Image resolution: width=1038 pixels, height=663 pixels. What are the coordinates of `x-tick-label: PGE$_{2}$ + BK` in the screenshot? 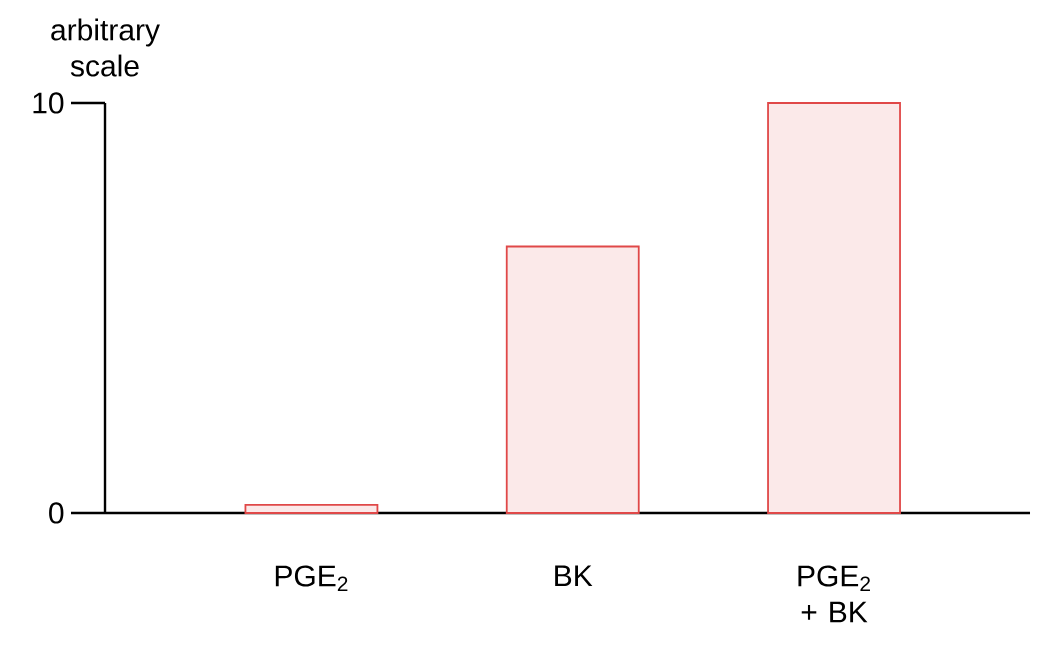 It's located at (834, 594).